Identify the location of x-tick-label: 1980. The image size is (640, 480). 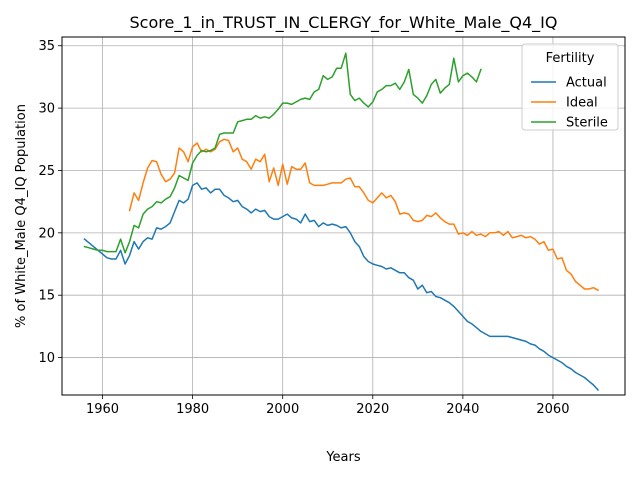
(192, 409).